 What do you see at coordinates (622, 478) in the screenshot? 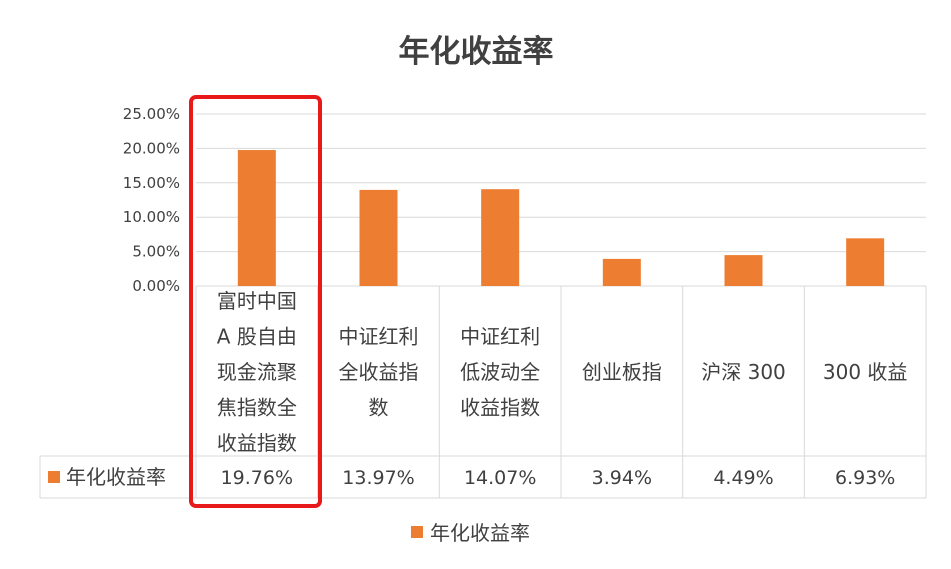
I see `data-table-value: 3.94%` at bounding box center [622, 478].